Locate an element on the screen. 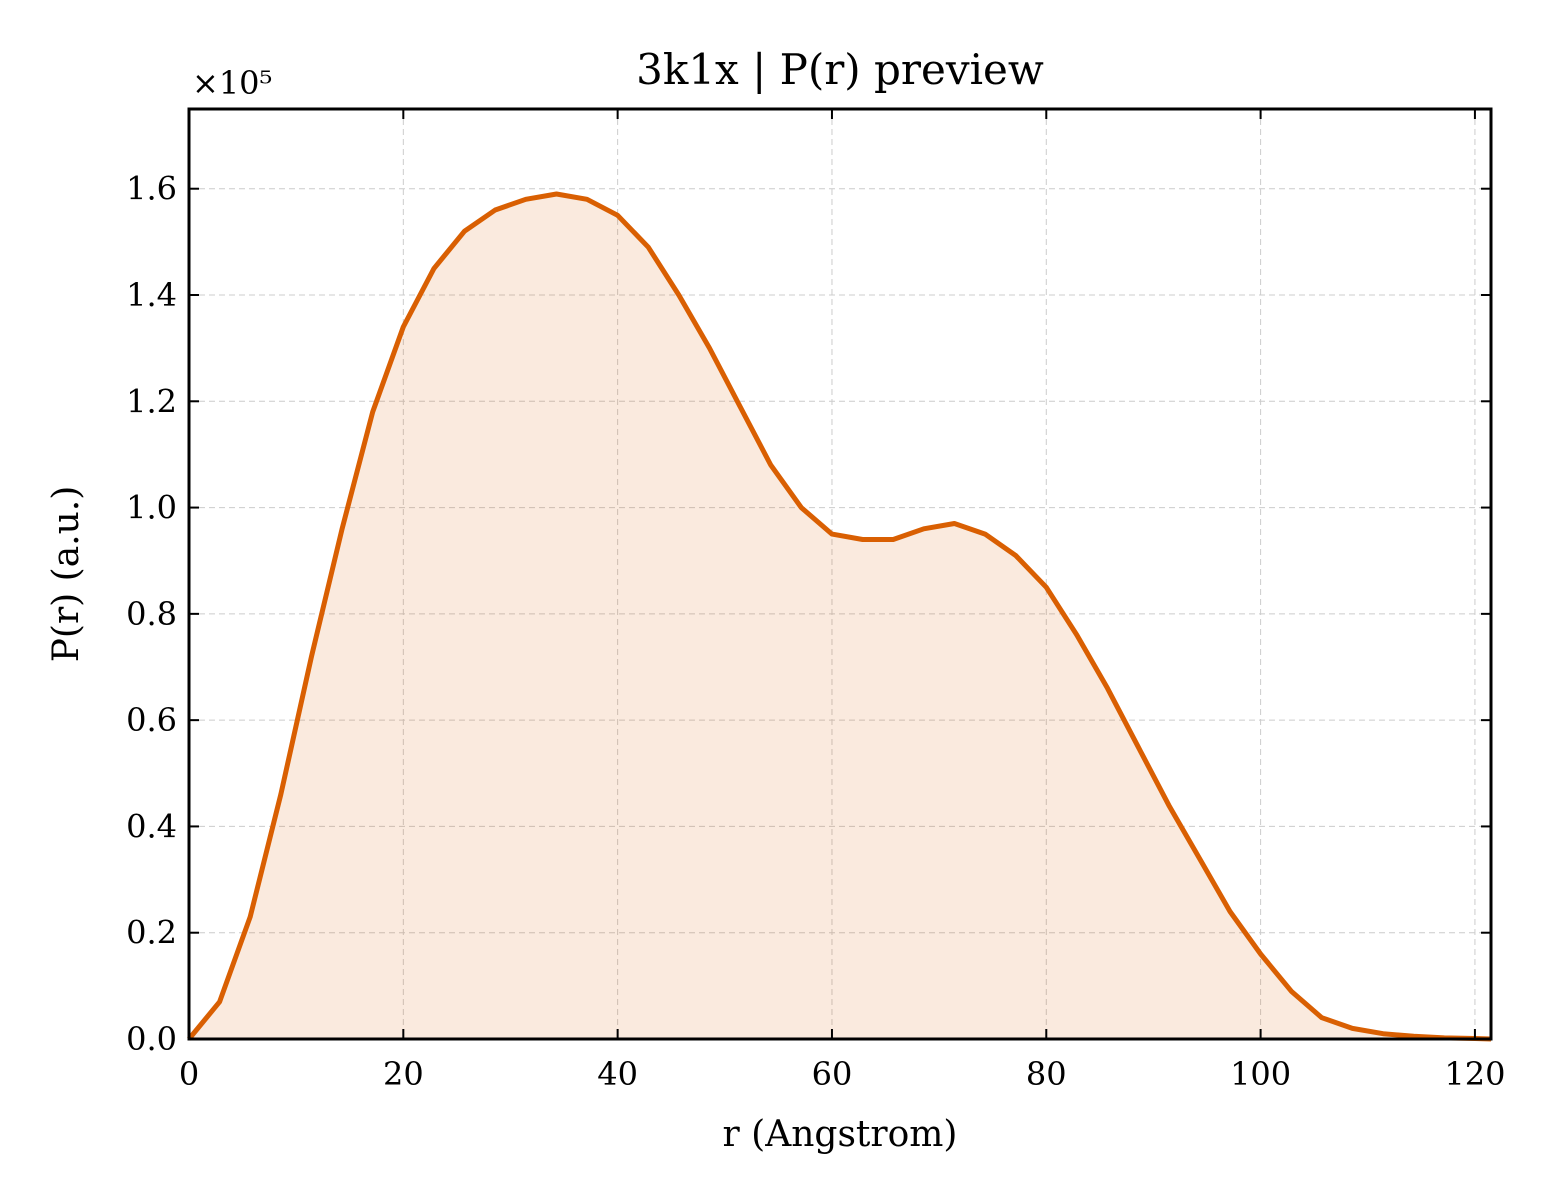 This screenshot has height=1200, width=1560. x-axis-label: r (Angstrom) is located at coordinates (840, 1134).